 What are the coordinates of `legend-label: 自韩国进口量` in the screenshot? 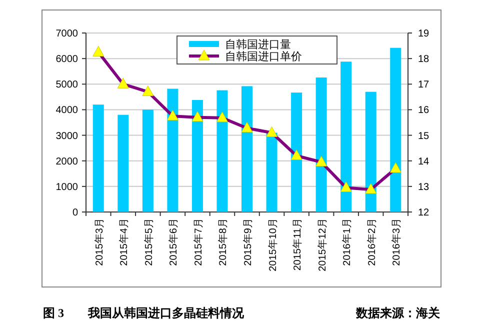 It's located at (258, 44).